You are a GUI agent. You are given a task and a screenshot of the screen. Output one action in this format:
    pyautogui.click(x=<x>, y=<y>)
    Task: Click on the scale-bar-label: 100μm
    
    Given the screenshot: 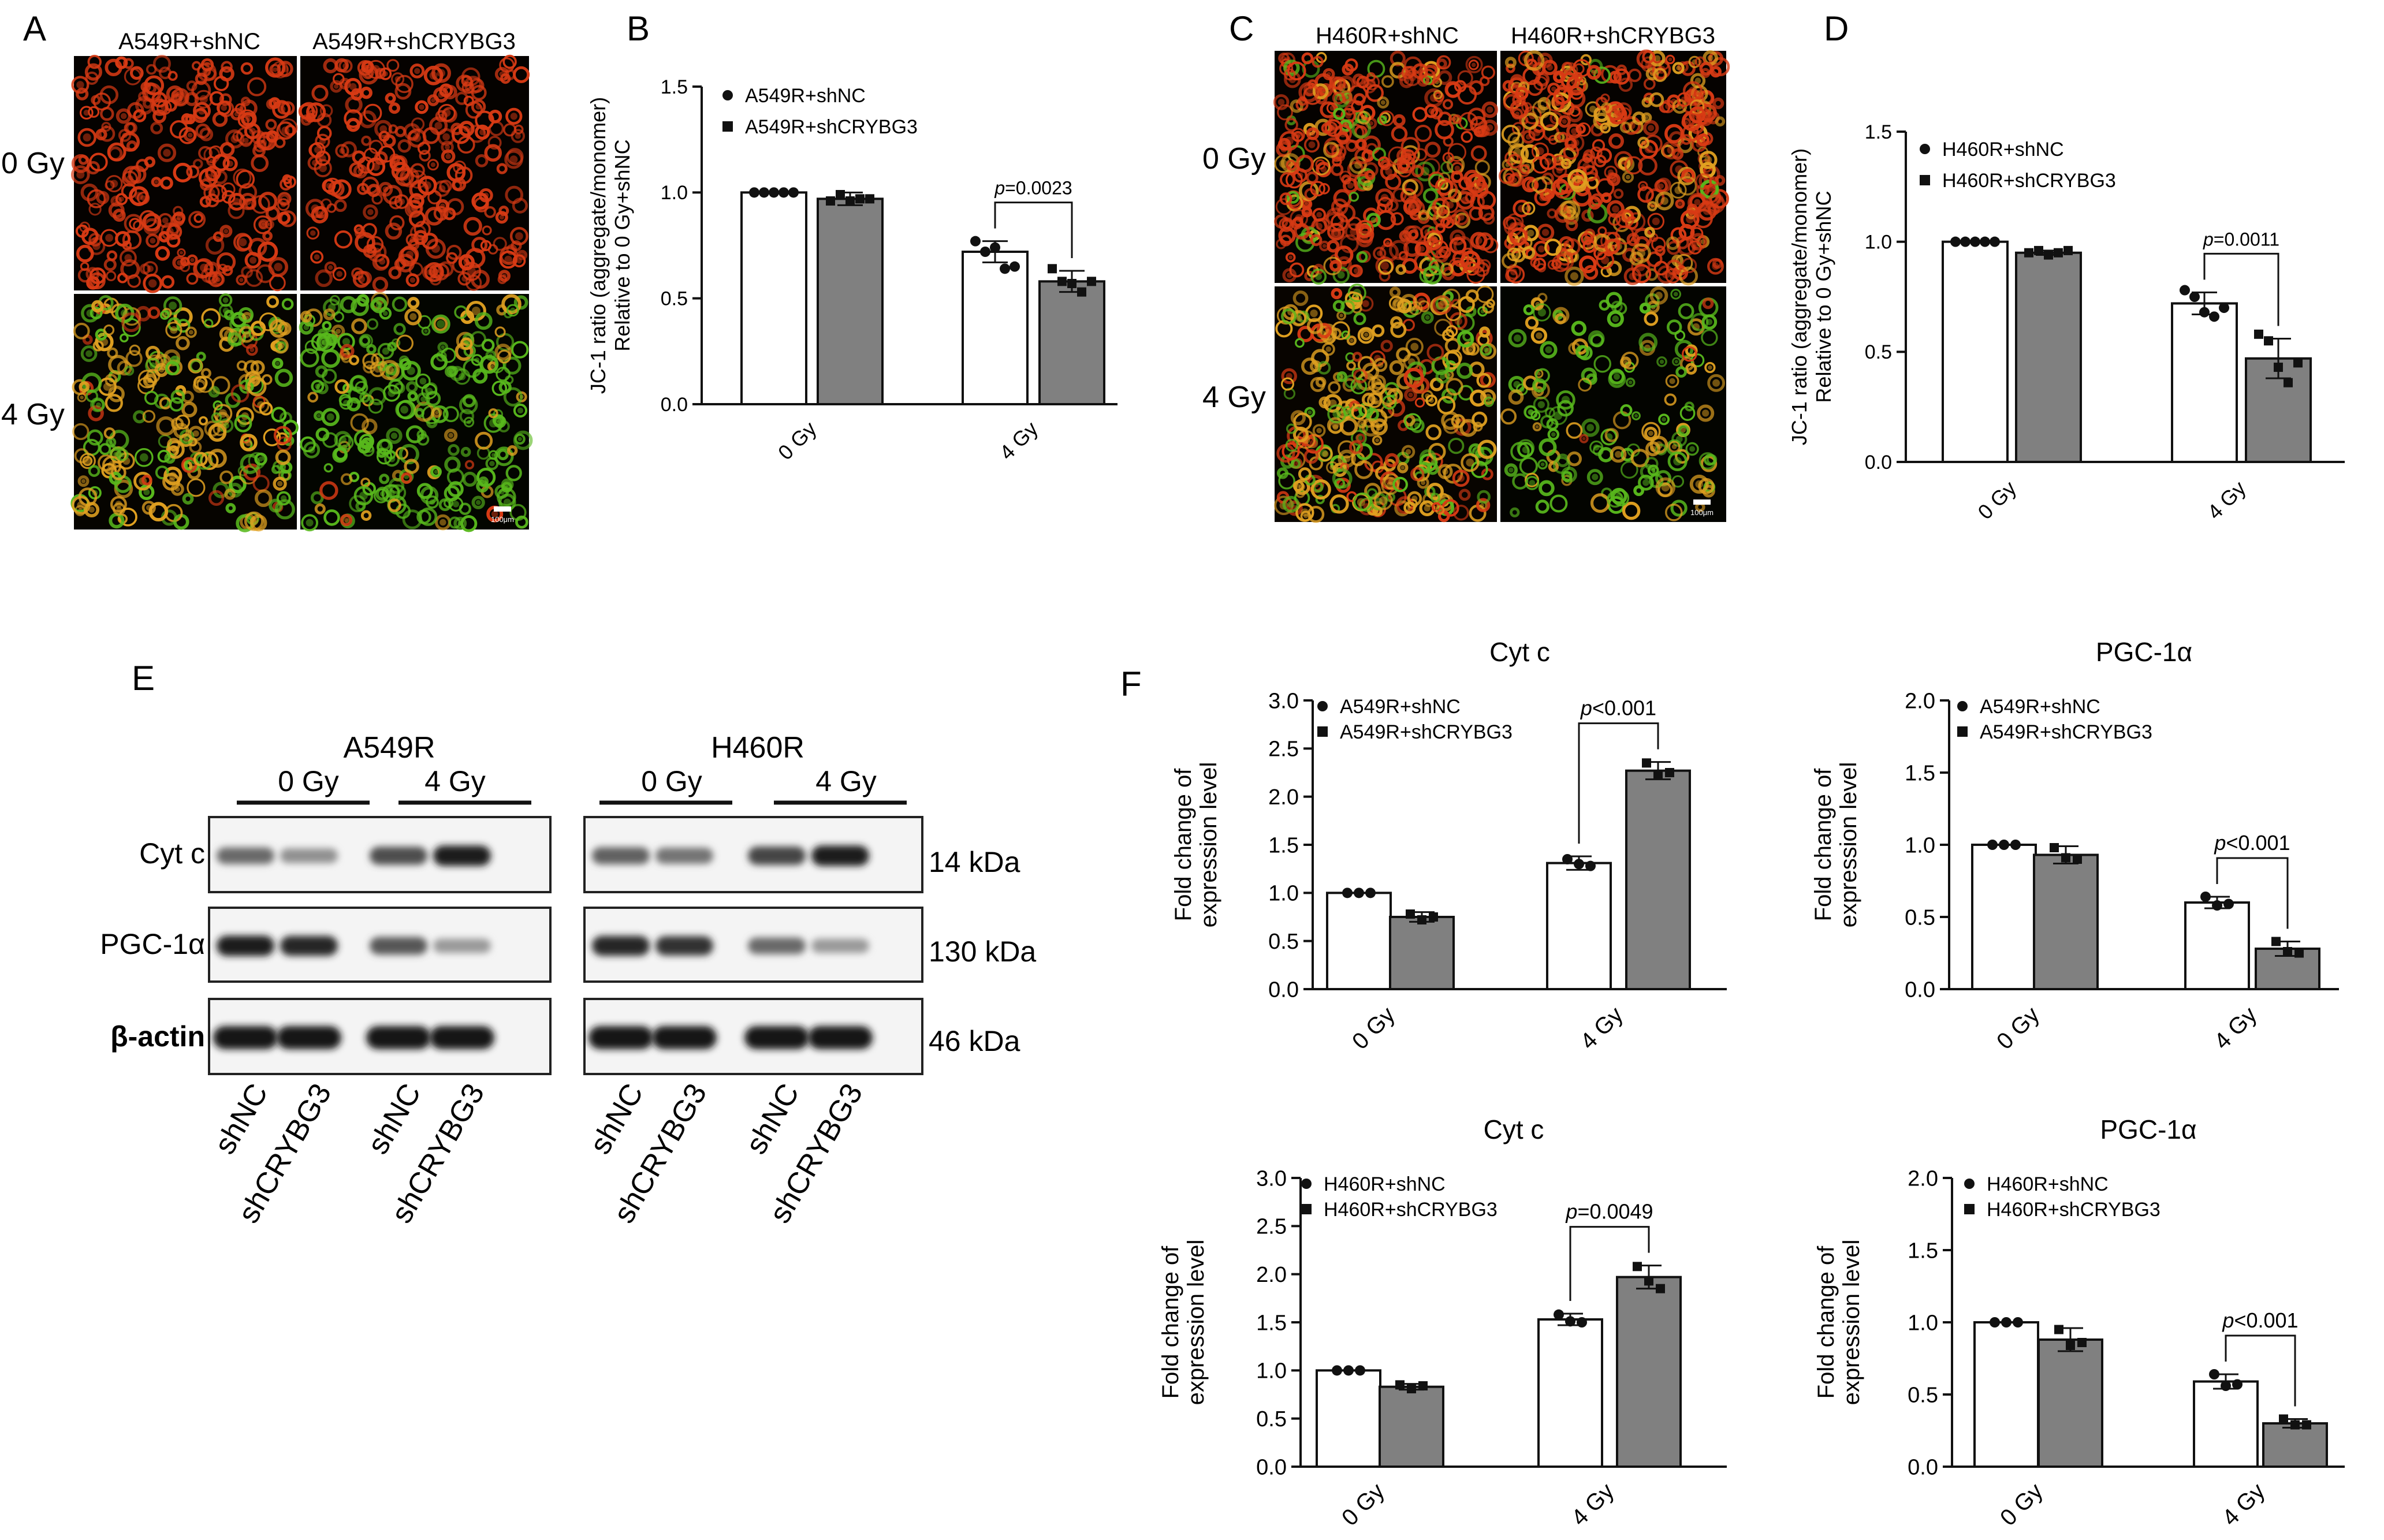 What is the action you would take?
    pyautogui.click(x=502, y=520)
    